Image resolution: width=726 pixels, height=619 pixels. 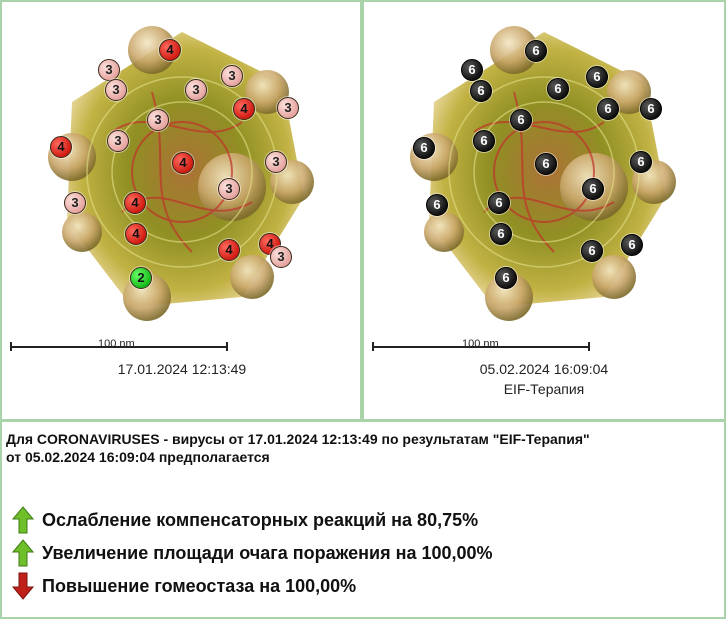 What do you see at coordinates (23, 586) in the screenshot?
I see `arrow-down-icon` at bounding box center [23, 586].